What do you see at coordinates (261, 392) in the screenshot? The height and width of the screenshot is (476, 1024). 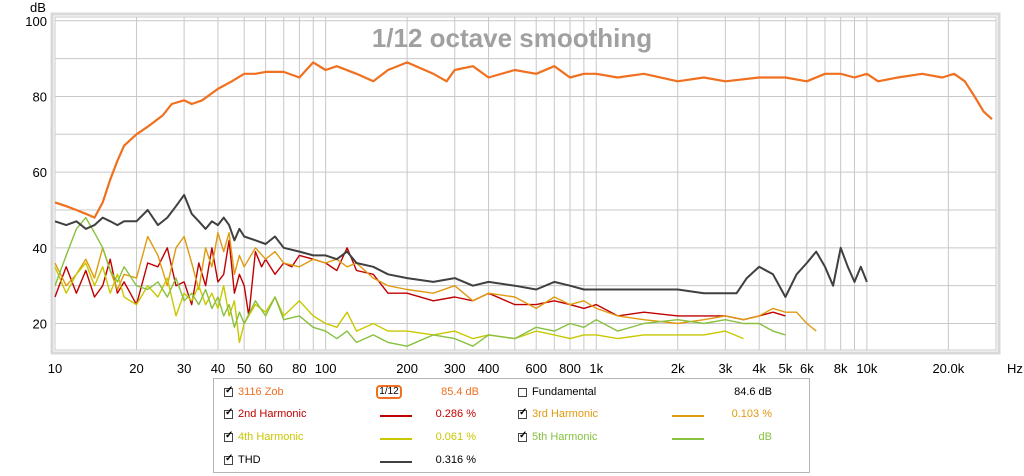 I see `legend-label-zob: 3116 Zob` at bounding box center [261, 392].